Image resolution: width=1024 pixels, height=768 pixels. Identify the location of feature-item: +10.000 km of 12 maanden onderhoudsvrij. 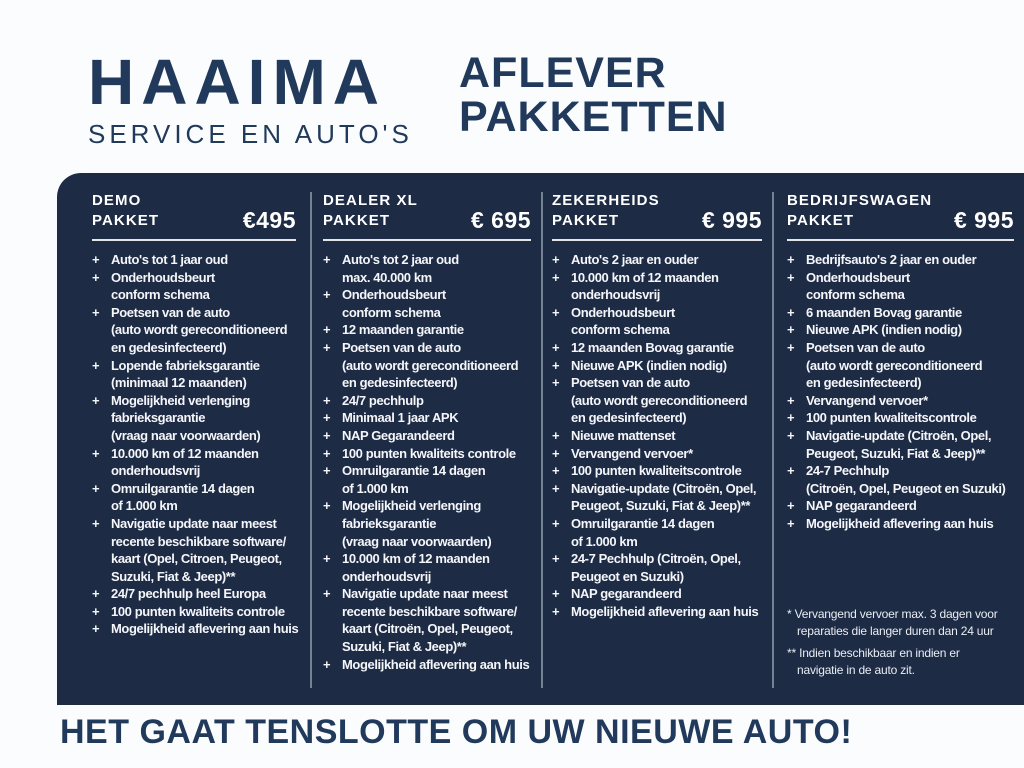
(427, 567).